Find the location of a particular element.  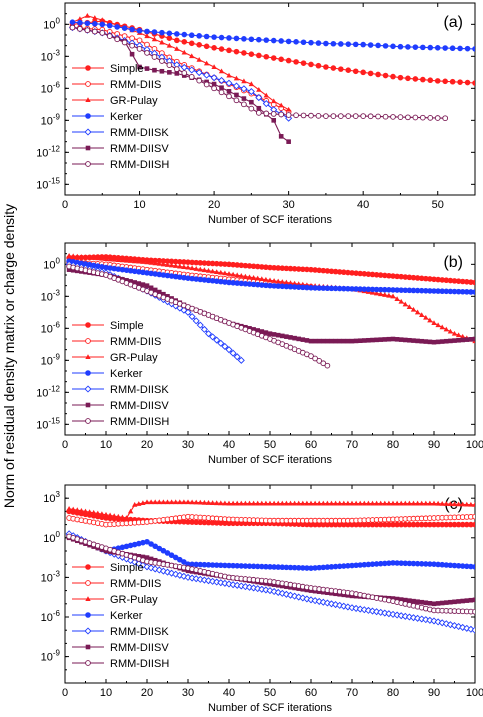

x-tick-label: 10 is located at coordinates (139, 205).